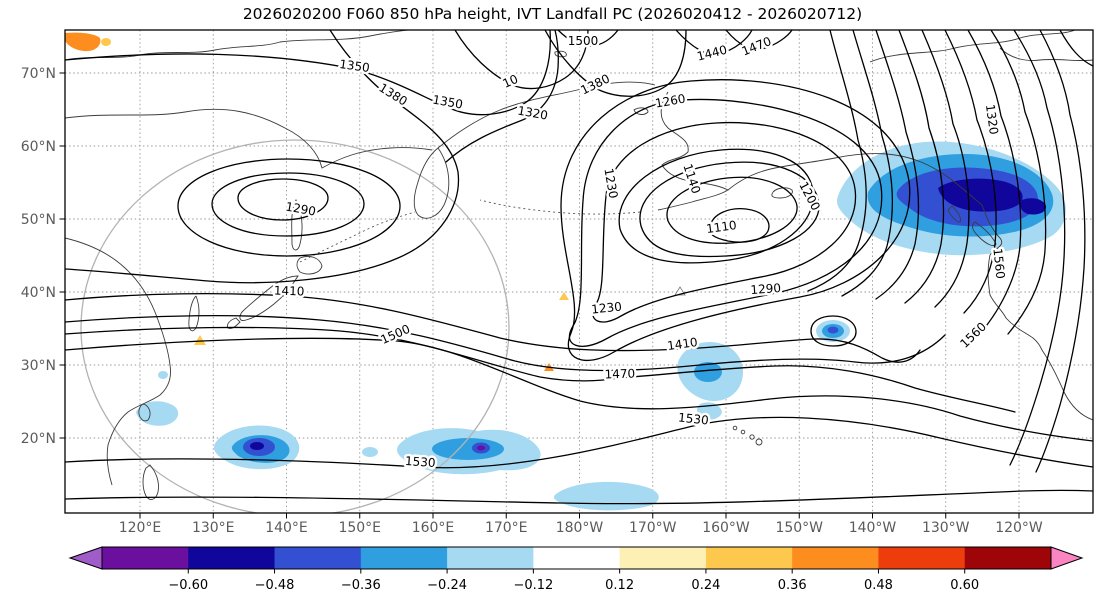  Describe the element at coordinates (370, 452) in the screenshot. I see `shade-tropics-speck` at that location.